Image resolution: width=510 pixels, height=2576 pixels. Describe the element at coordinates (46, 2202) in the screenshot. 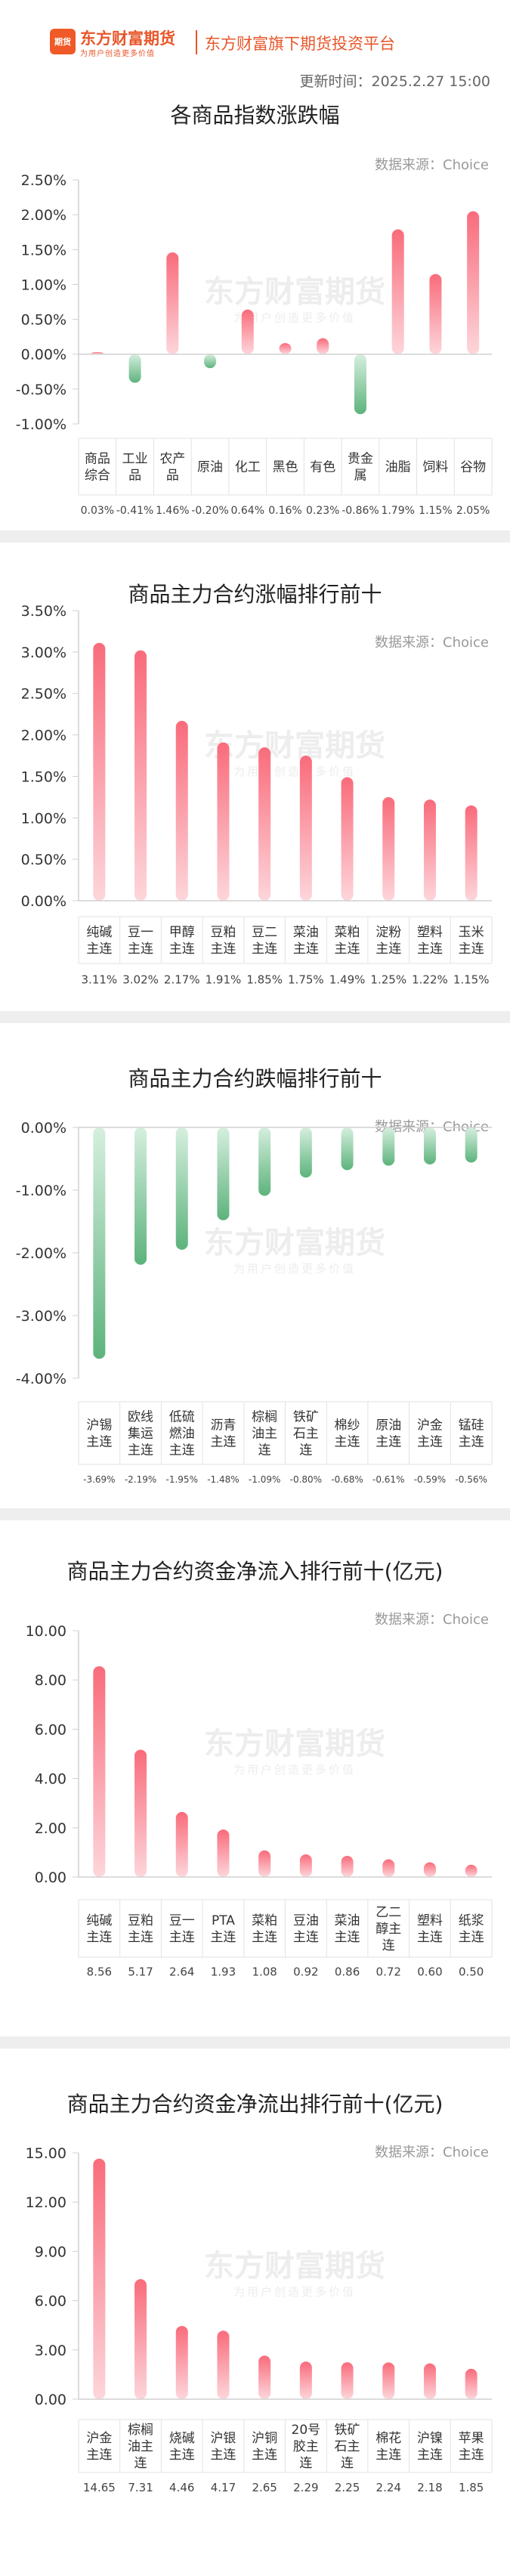

I see `y-tick-label: 12.00` at that location.